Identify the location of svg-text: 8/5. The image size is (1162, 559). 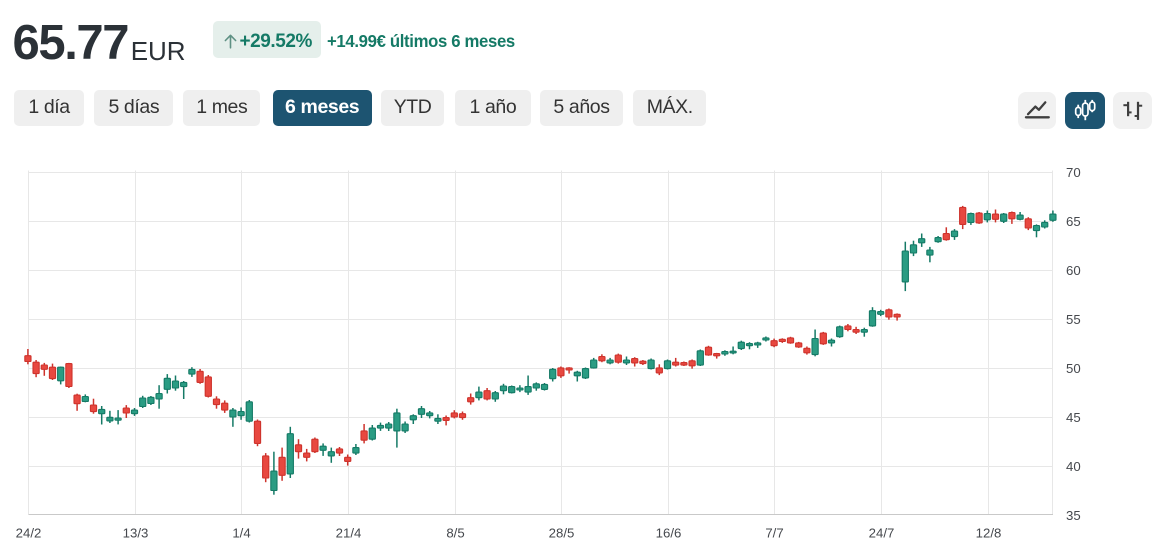
(455, 533).